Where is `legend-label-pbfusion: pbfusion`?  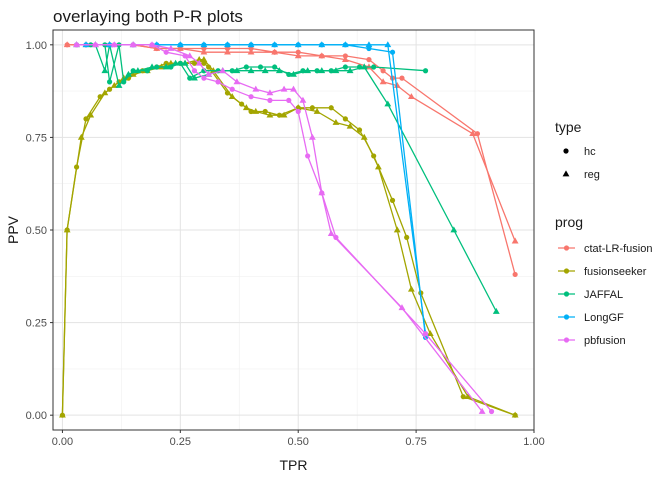
legend-label-pbfusion: pbfusion is located at coordinates (605, 341).